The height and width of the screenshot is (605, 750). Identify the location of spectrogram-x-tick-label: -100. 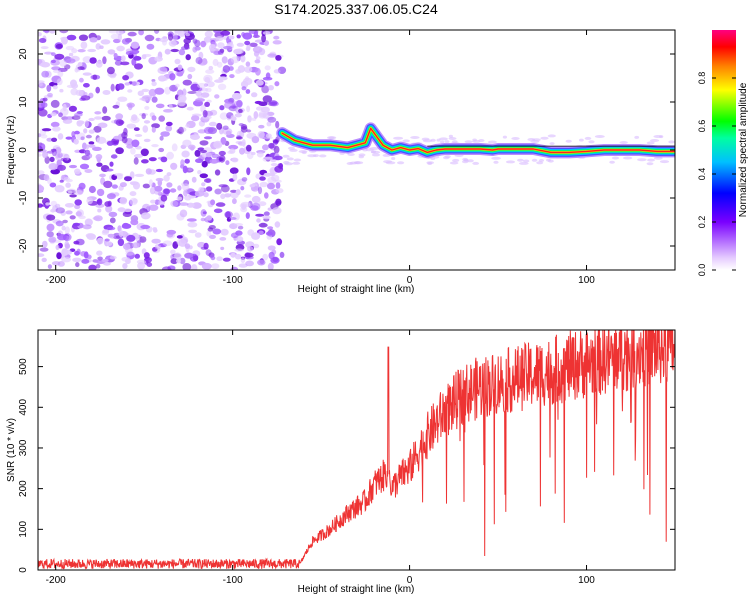
(233, 280).